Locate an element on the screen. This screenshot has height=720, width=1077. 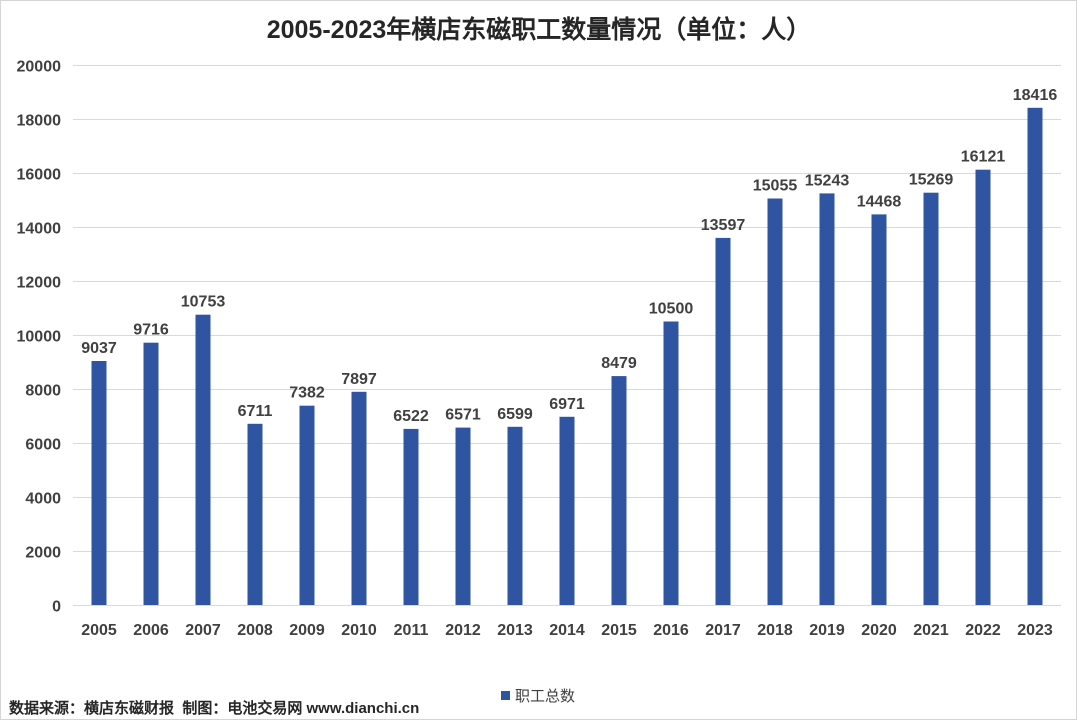
x-tick-label: 2015 is located at coordinates (619, 630).